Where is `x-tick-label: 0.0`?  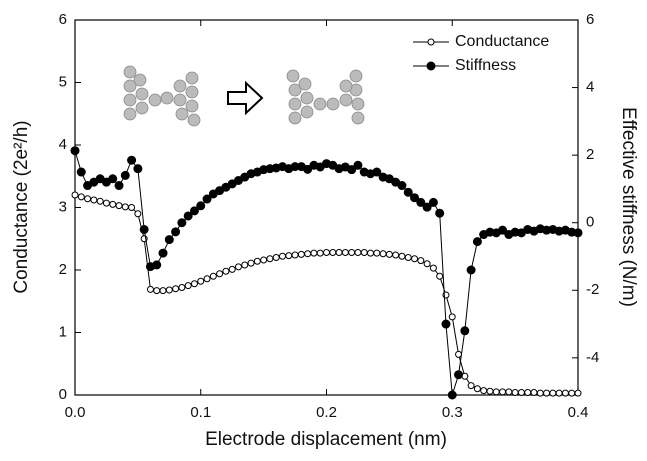
x-tick-label: 0.0 is located at coordinates (75, 412).